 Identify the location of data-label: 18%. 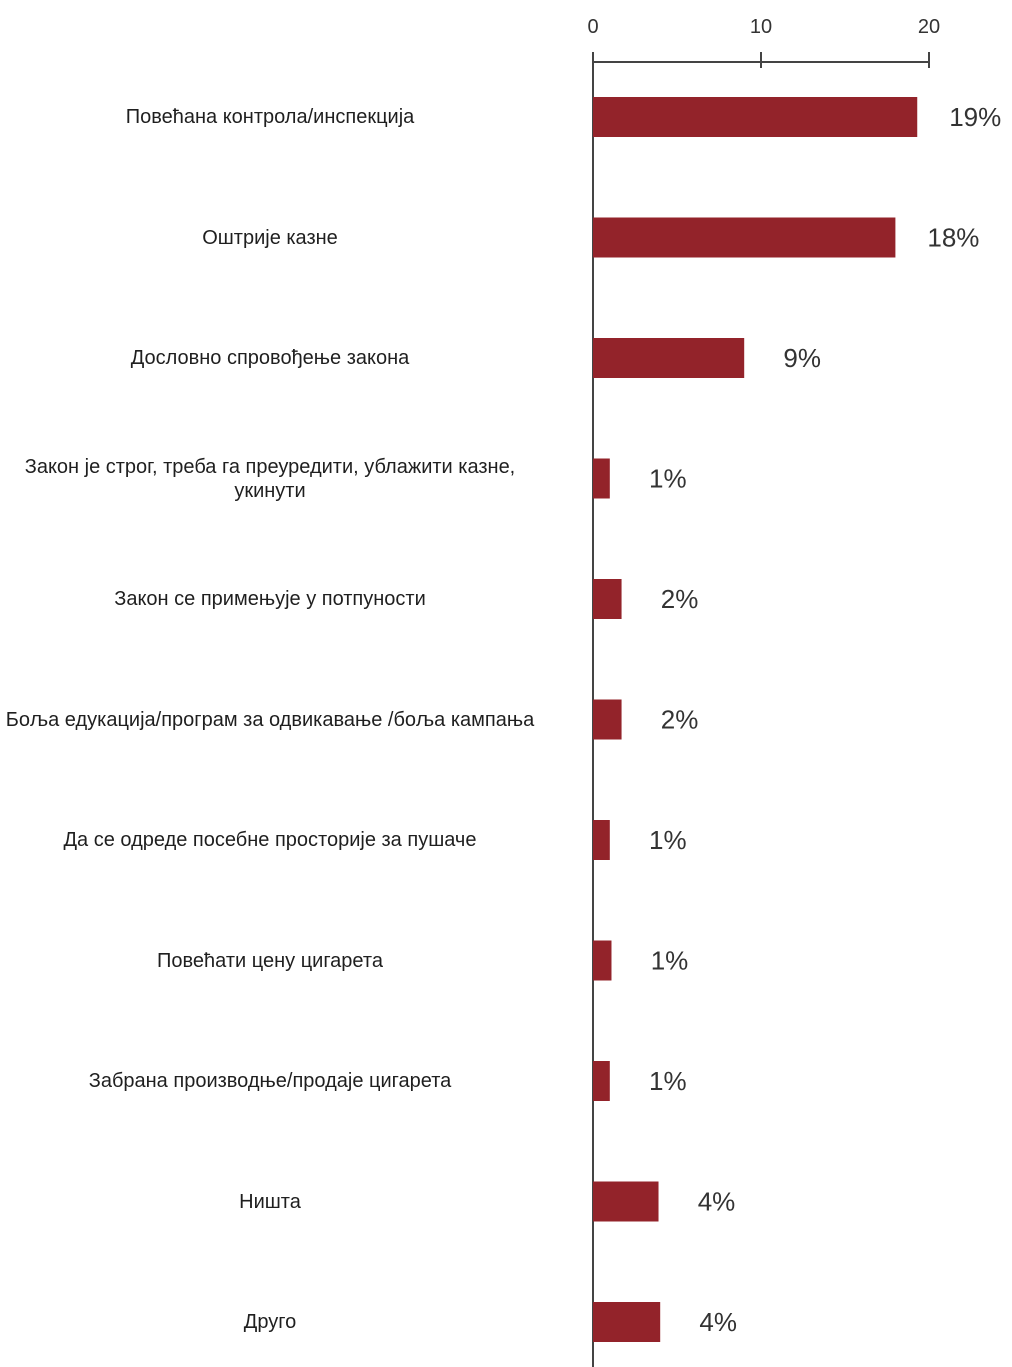
(953, 238).